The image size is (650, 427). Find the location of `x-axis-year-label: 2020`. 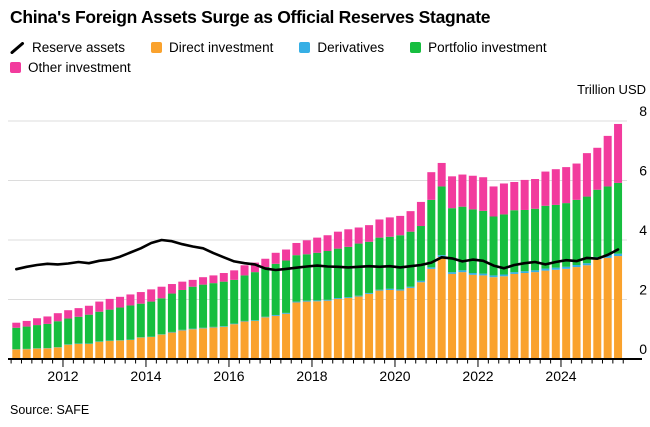

x-axis-year-label: 2020 is located at coordinates (394, 376).